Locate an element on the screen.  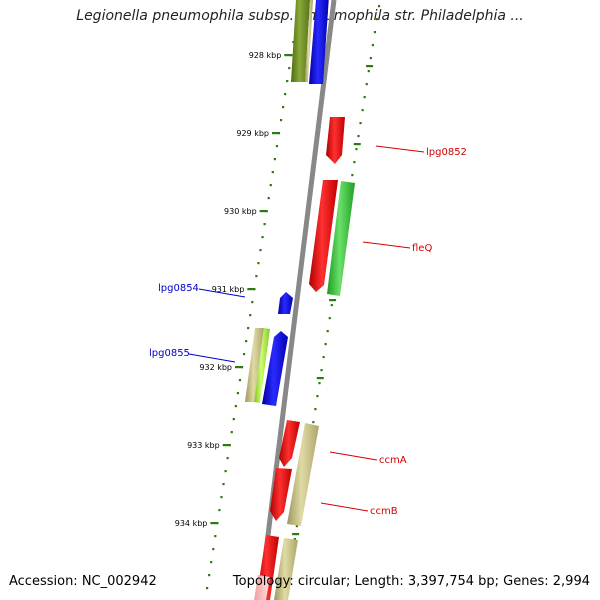
gene-khaki-lpg0855 is located at coordinates (254, 365).